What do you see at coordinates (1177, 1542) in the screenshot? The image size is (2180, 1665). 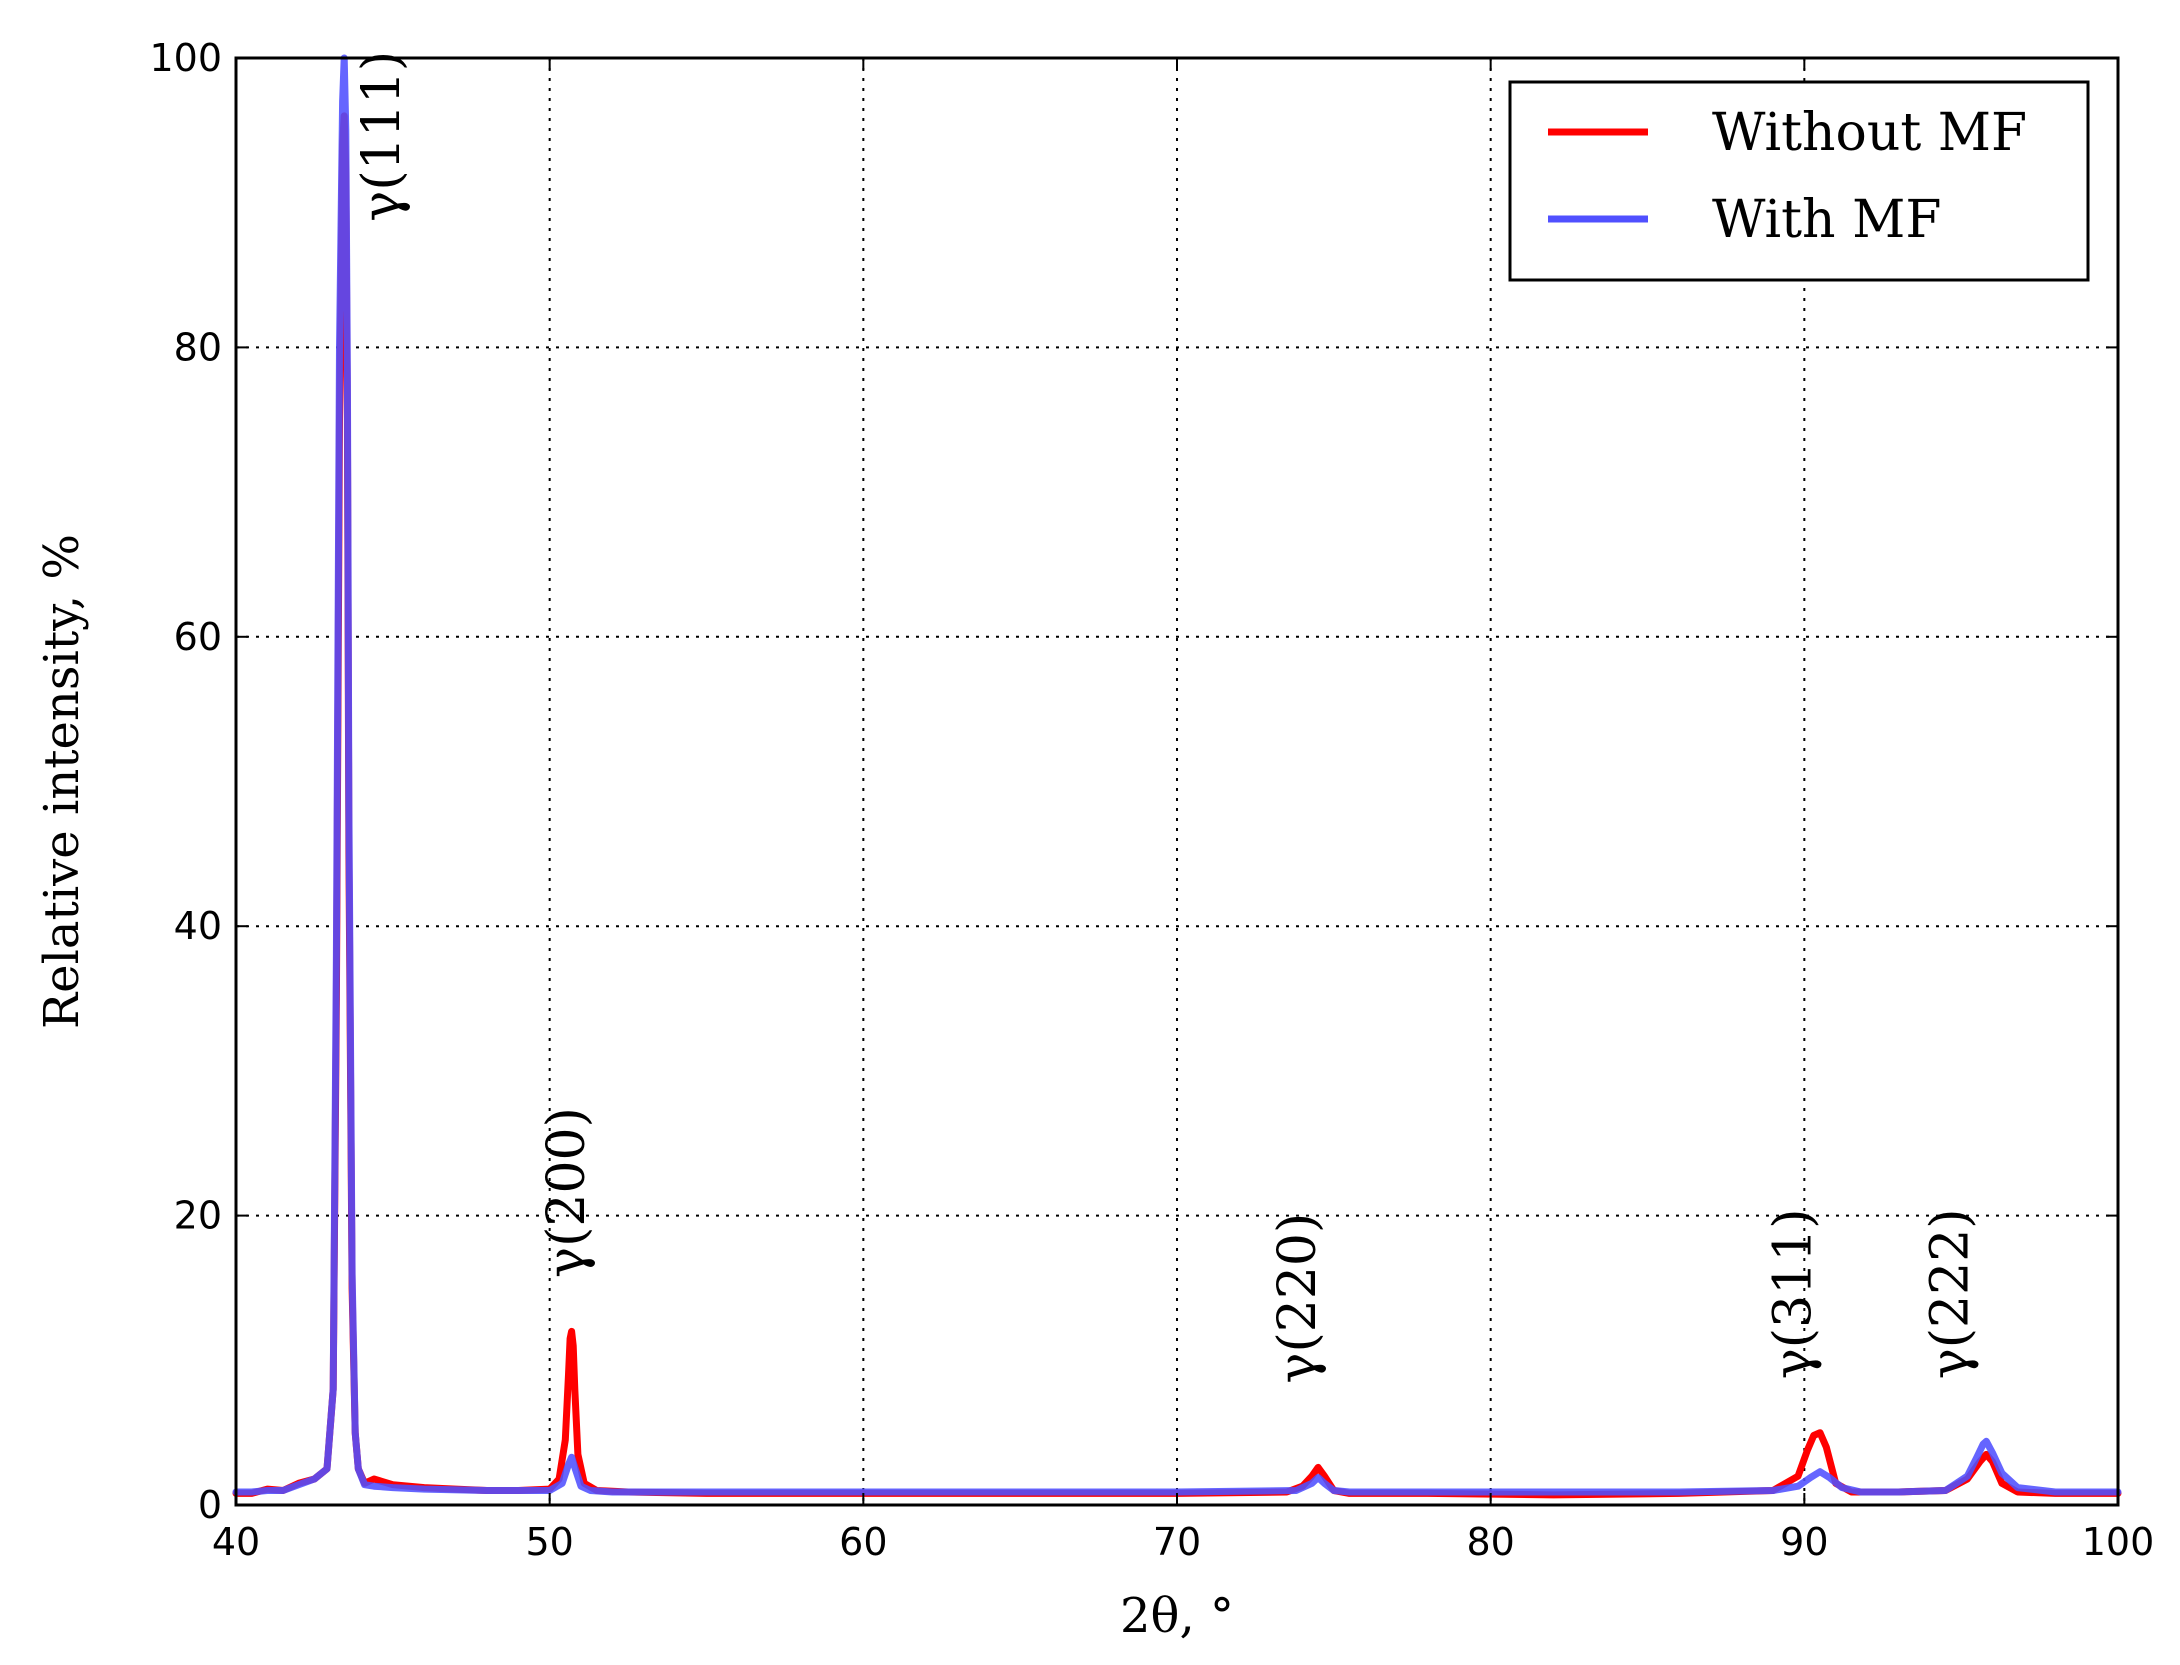 I see `x-tick-label: 70` at bounding box center [1177, 1542].